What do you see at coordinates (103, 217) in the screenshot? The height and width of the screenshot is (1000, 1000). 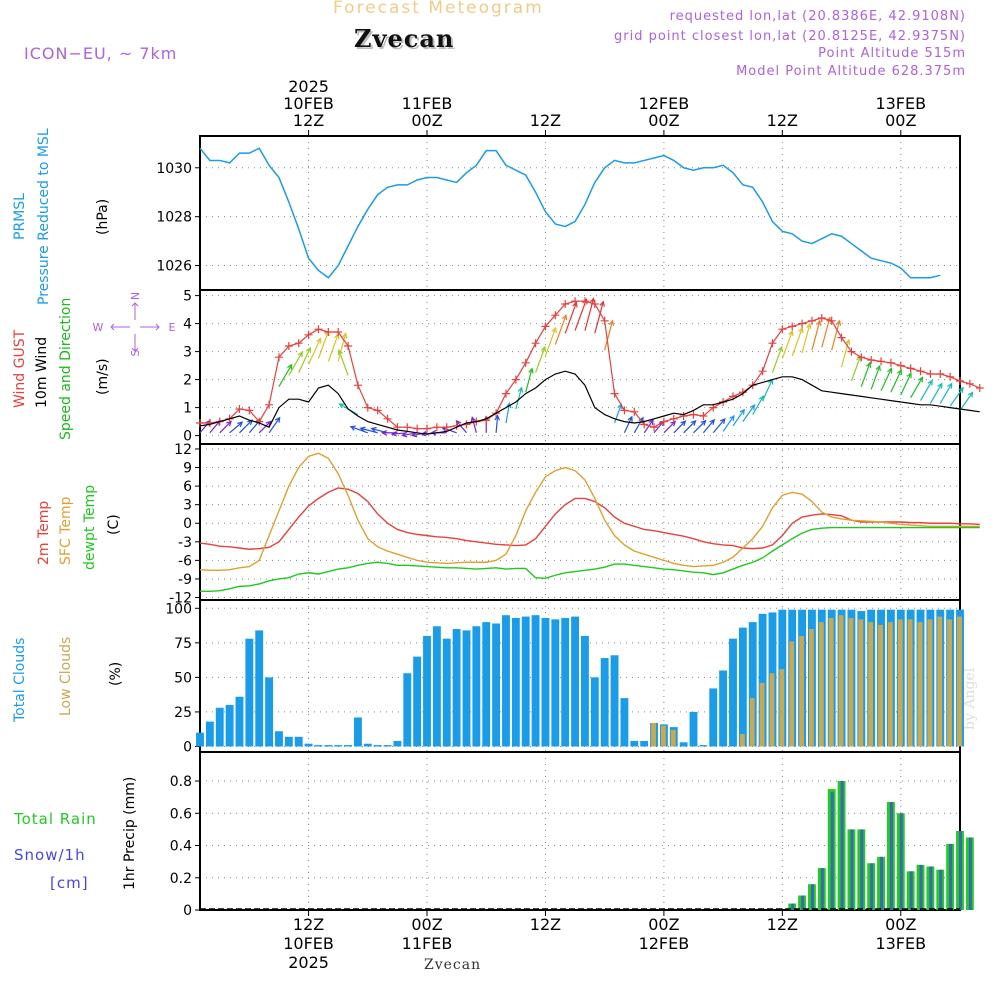 I see `ylabel-hpa: (hPa)` at bounding box center [103, 217].